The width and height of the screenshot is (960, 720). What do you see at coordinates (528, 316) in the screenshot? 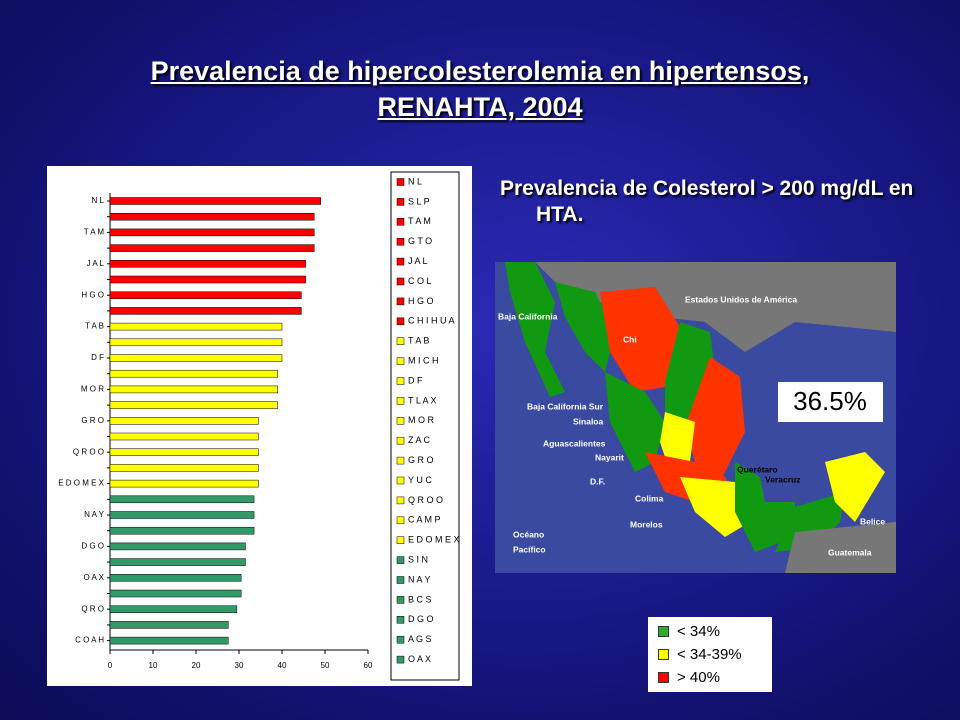
I see `map-label: Baja California` at bounding box center [528, 316].